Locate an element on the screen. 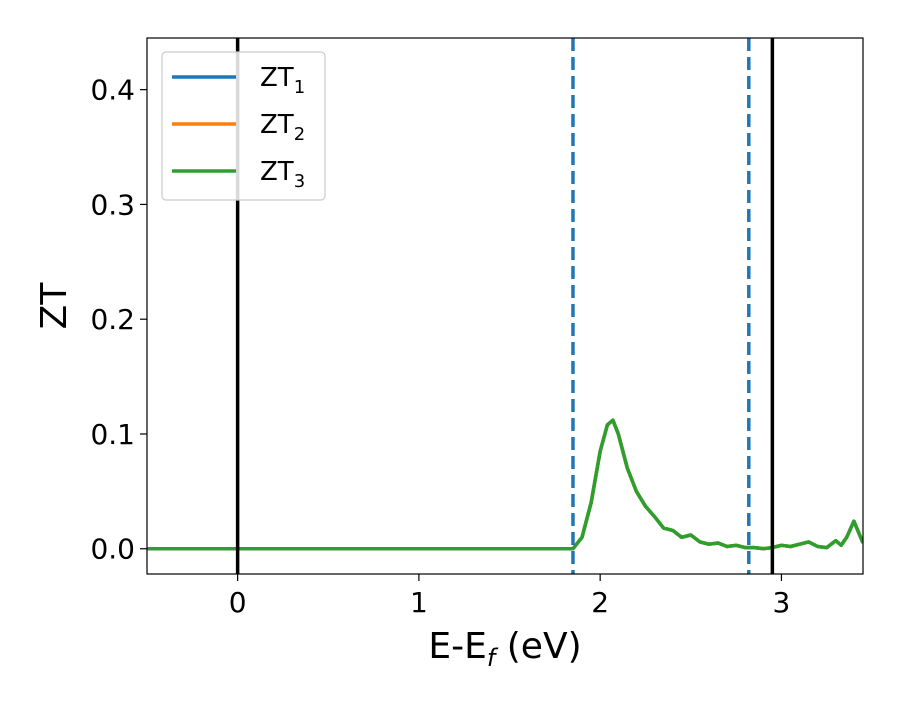 This screenshot has height=705, width=900. x-tick-label: 0 is located at coordinates (238, 602).